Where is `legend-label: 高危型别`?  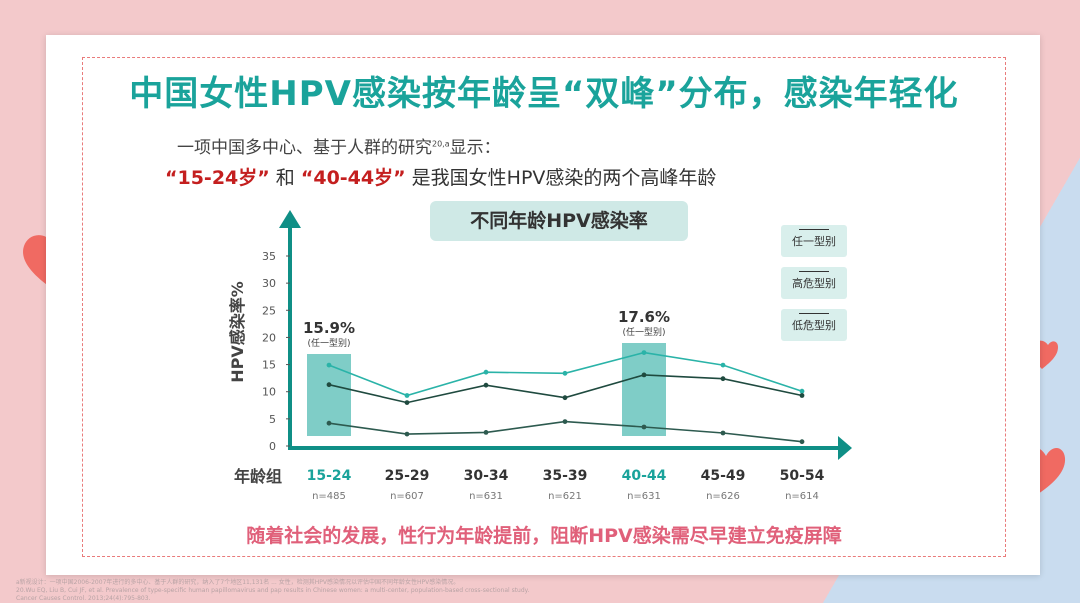
legend-label: 高危型别 is located at coordinates (814, 283).